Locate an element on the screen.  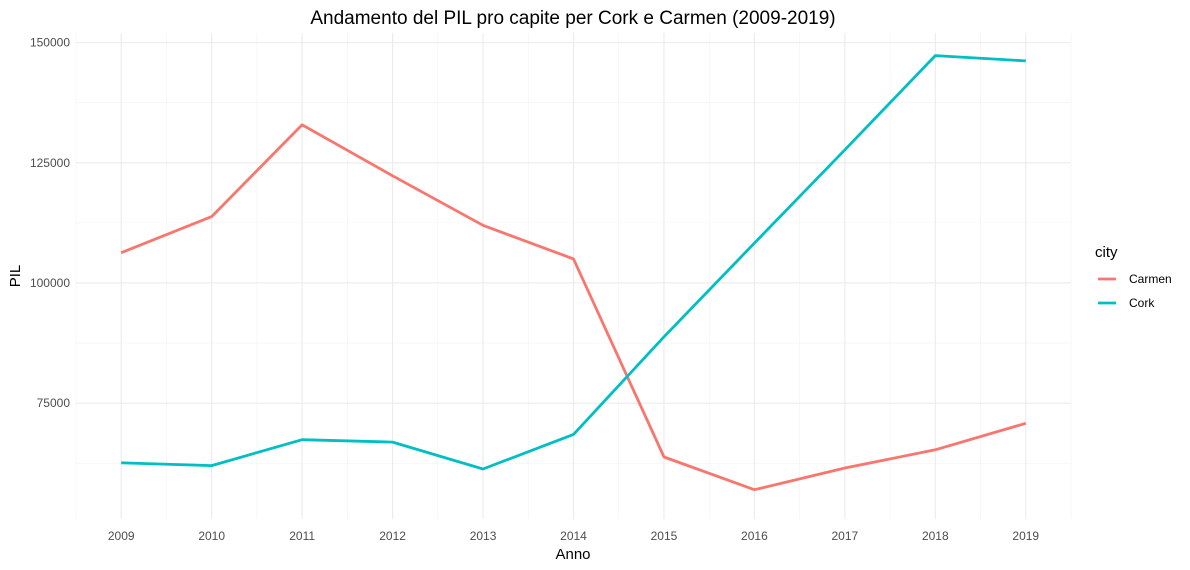
x-tick-label: 2018 is located at coordinates (935, 536).